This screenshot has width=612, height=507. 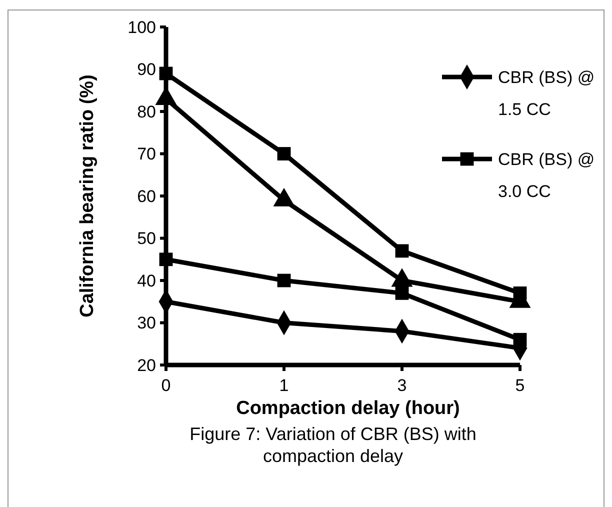 What do you see at coordinates (546, 93) in the screenshot?
I see `legend-label: CBR (BS) @ 1.5 CC` at bounding box center [546, 93].